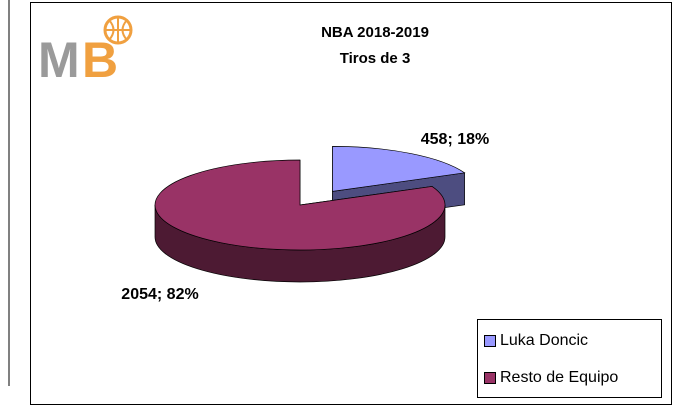 The width and height of the screenshot is (674, 408). I want to click on legend-label: Luka Doncic, so click(544, 340).